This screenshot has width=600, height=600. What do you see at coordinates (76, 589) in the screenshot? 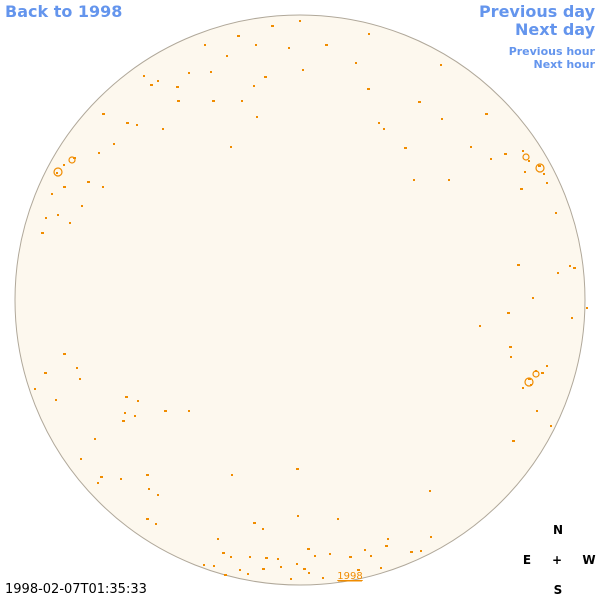
I see `observation-timestamp: 1998-02-07T01:35:33` at bounding box center [76, 589].